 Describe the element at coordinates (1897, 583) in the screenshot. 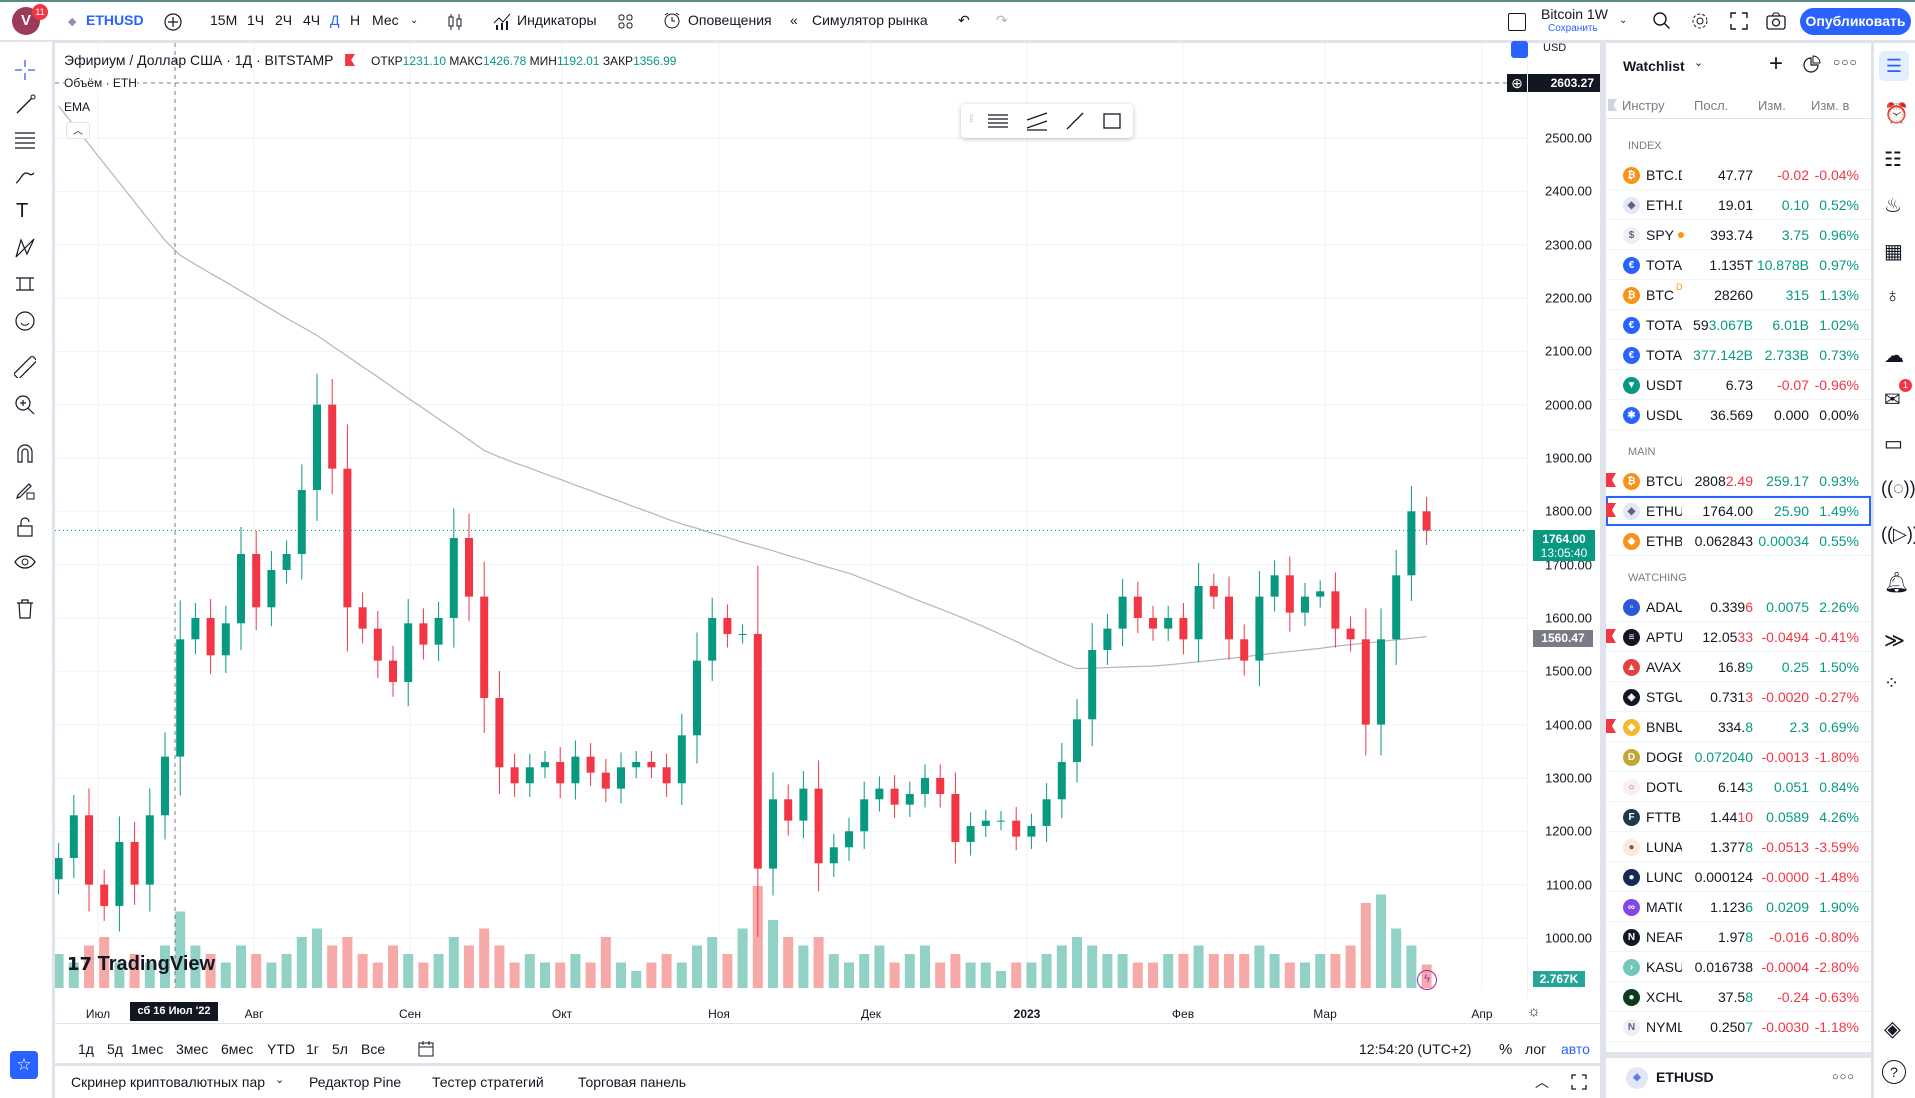

I see `notifications-bell-icon: 🔔︎` at that location.